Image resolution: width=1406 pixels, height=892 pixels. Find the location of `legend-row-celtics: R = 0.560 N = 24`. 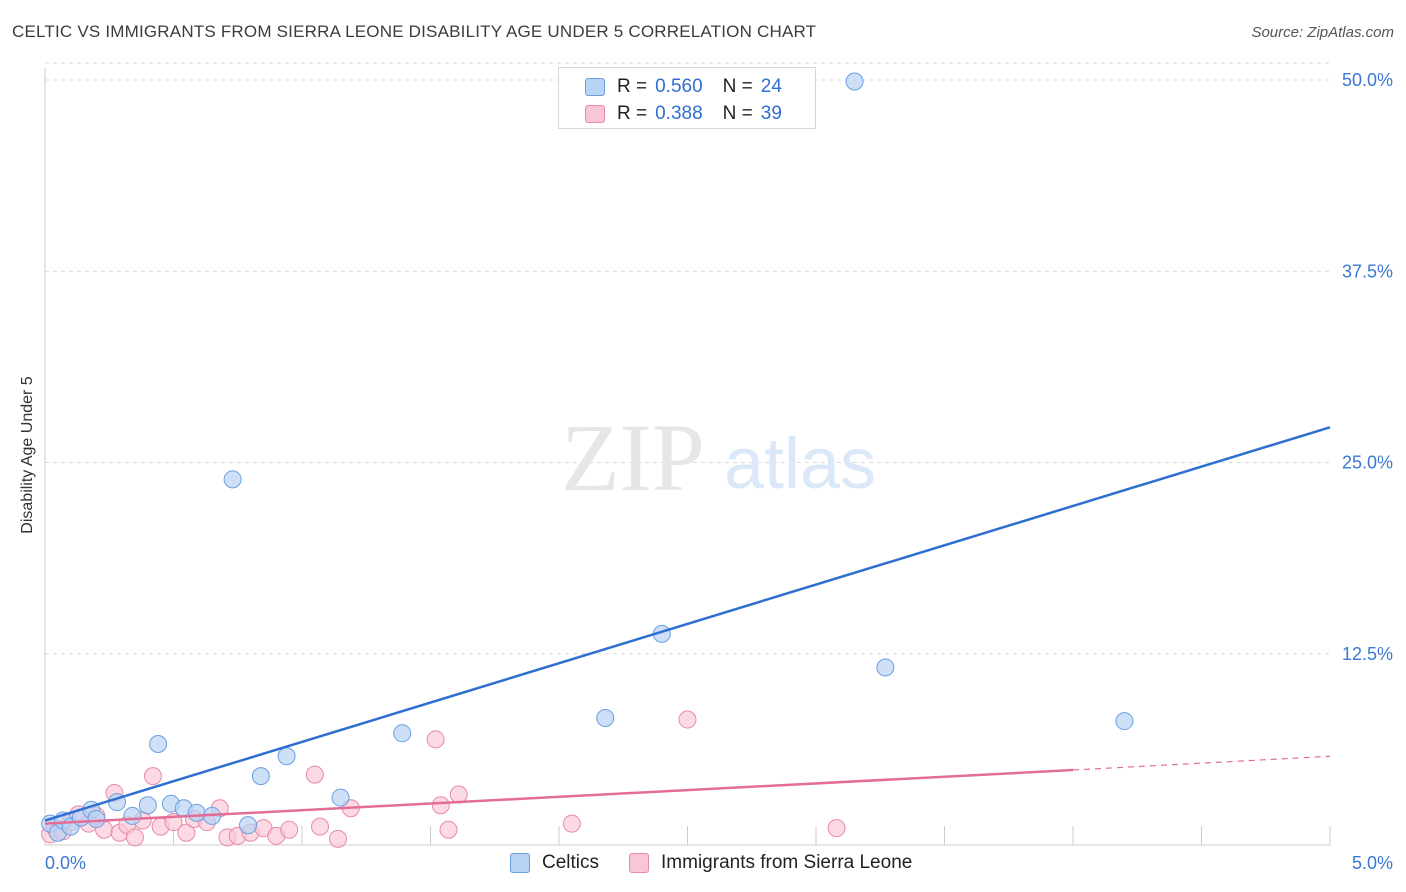

legend-row-celtics: R = 0.560 N = 24 is located at coordinates (683, 87).